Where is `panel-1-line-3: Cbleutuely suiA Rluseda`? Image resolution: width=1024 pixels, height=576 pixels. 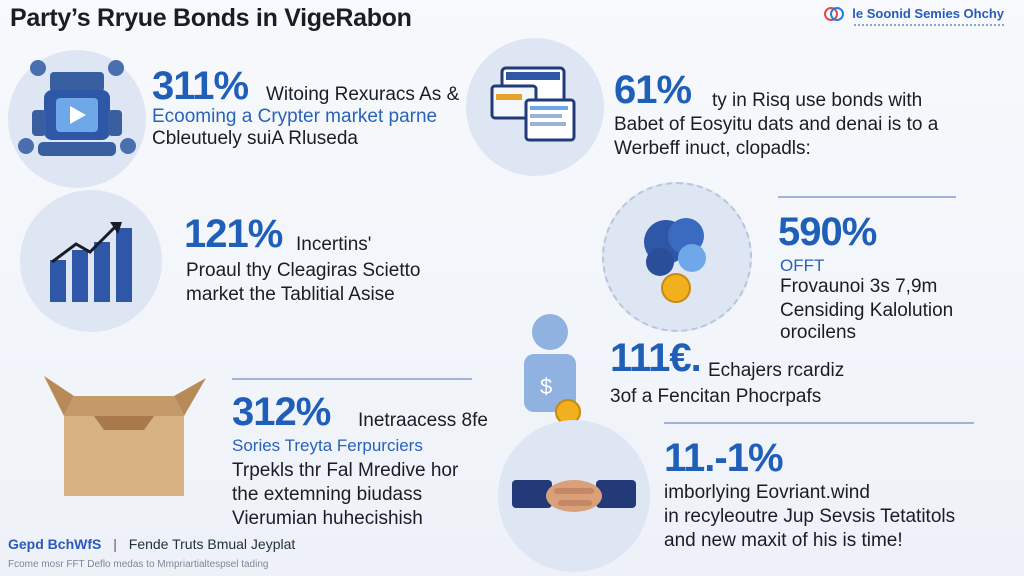
panel-1-line-3: Cbleutuely suiA Rluseda is located at coordinates (255, 138).